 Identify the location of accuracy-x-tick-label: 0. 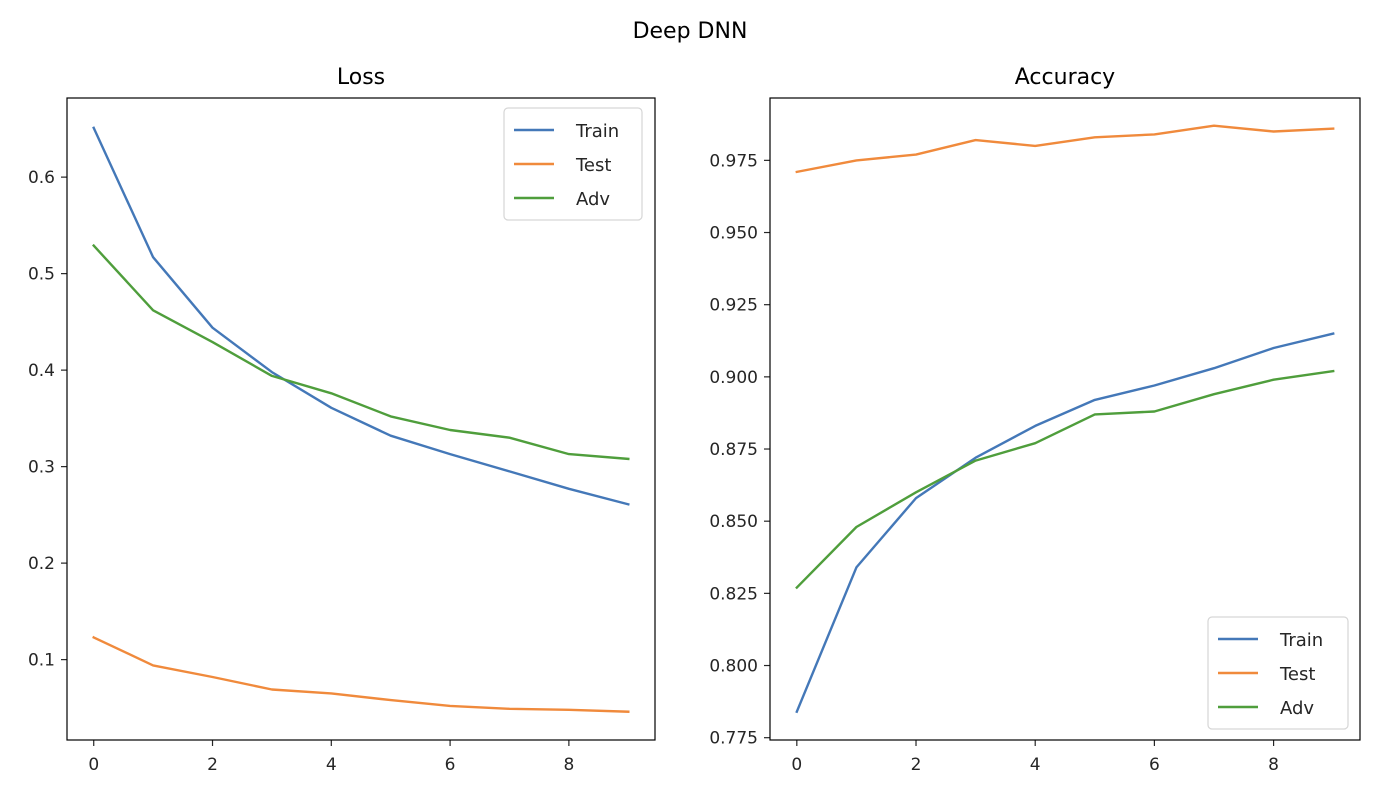
(796, 765).